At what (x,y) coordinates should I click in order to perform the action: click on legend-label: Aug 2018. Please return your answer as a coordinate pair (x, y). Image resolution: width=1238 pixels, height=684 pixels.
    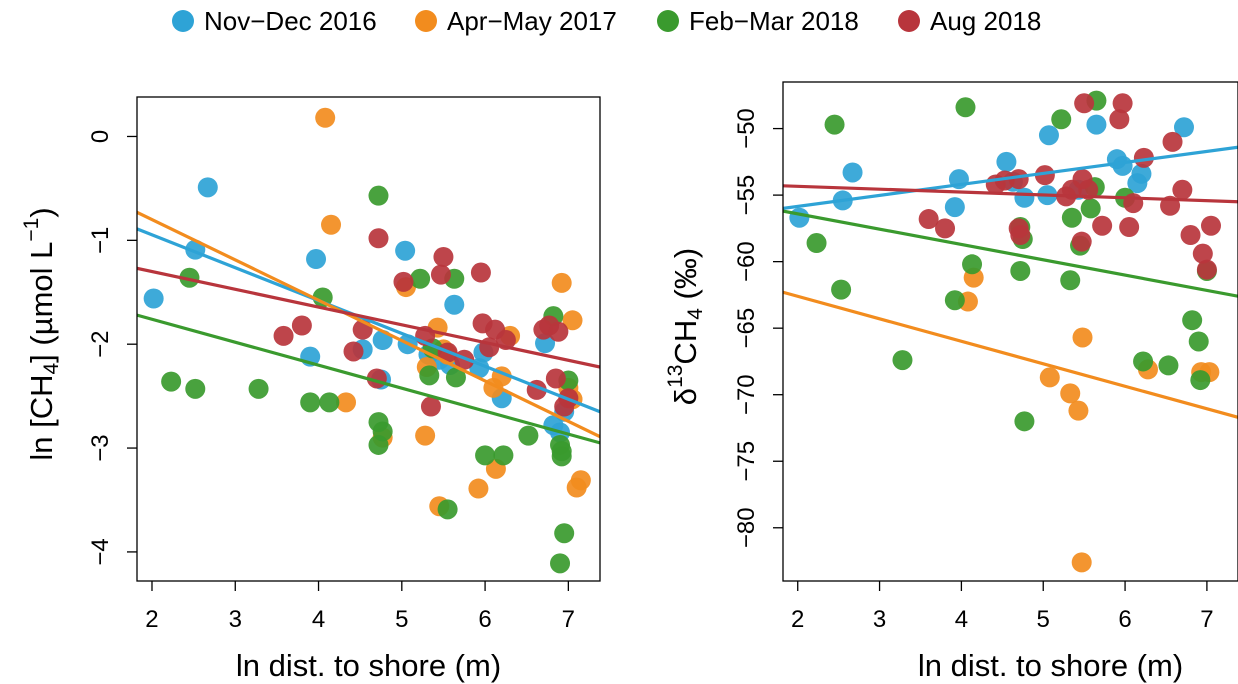
    Looking at the image, I should click on (985, 21).